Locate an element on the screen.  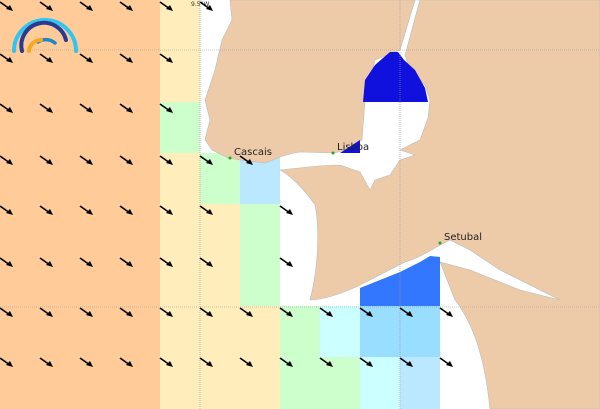
place-lisboa: Lisboa is located at coordinates (350, 148).